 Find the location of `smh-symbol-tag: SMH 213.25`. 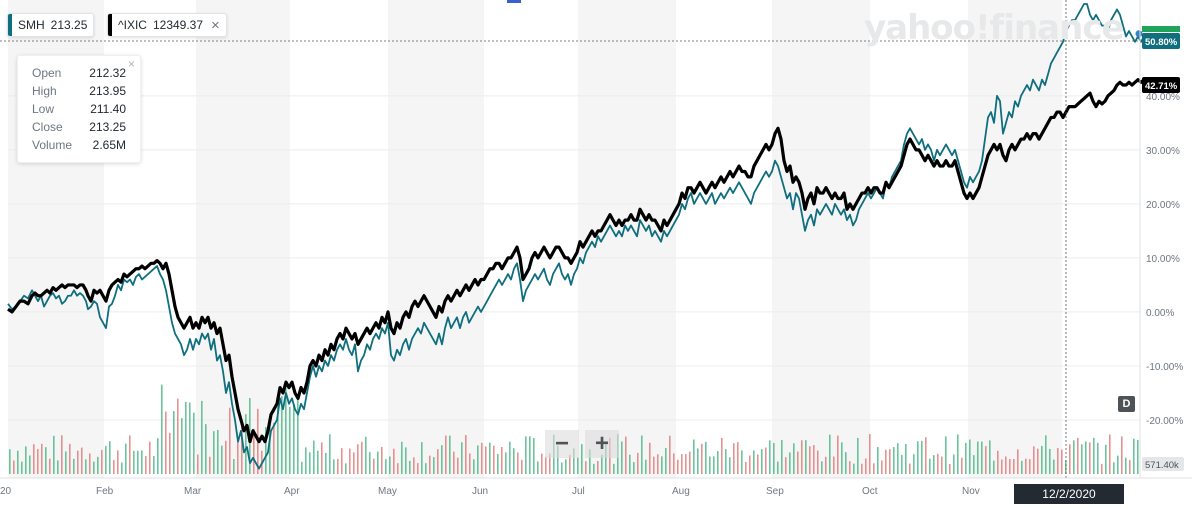

smh-symbol-tag: SMH 213.25 is located at coordinates (51, 25).